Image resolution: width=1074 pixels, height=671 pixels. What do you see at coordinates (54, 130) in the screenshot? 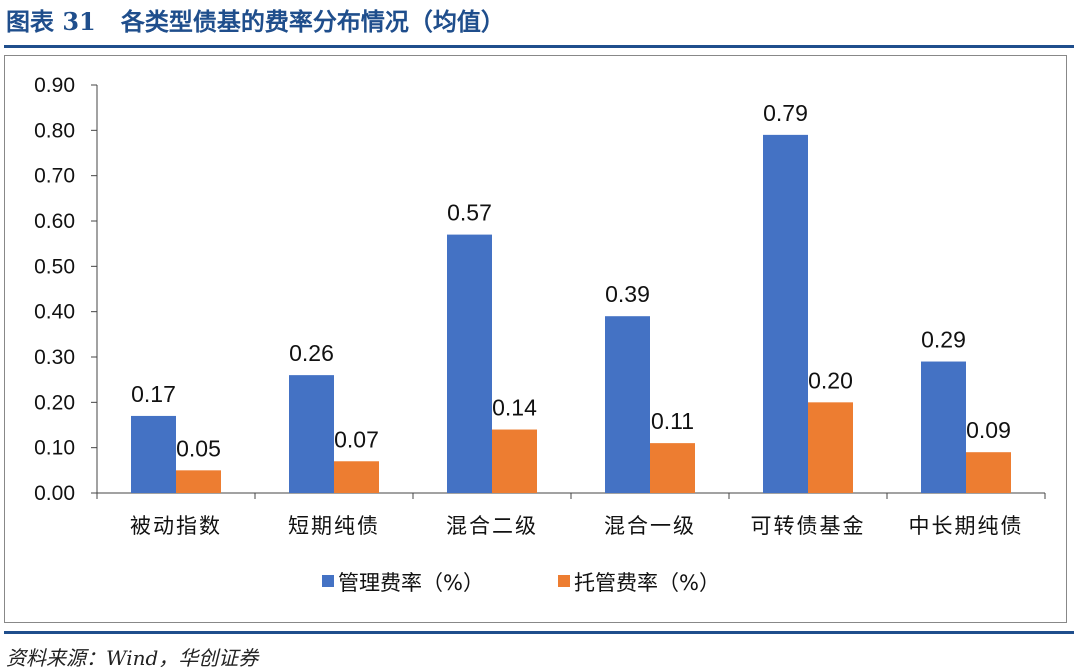
I see `y-tick-label: 0.80` at bounding box center [54, 130].